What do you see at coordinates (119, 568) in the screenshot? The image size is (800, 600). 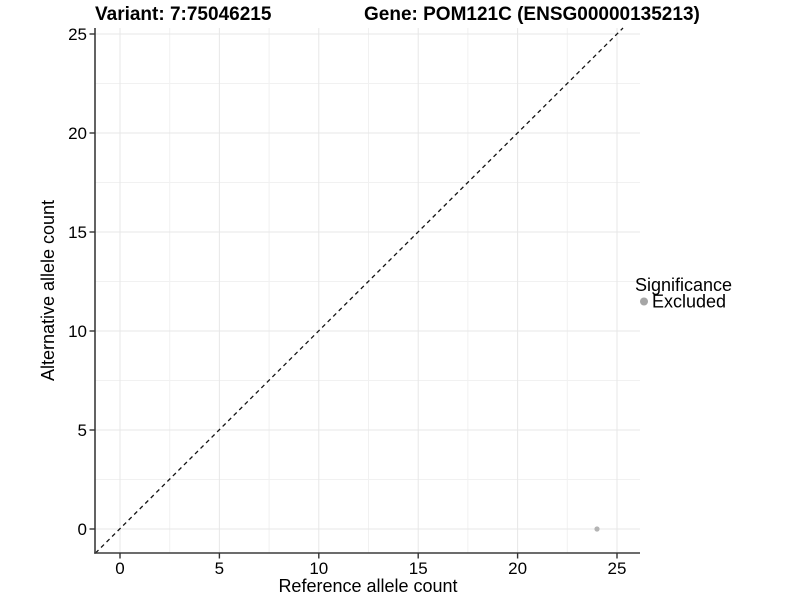 I see `x-tick-label: 0` at bounding box center [119, 568].